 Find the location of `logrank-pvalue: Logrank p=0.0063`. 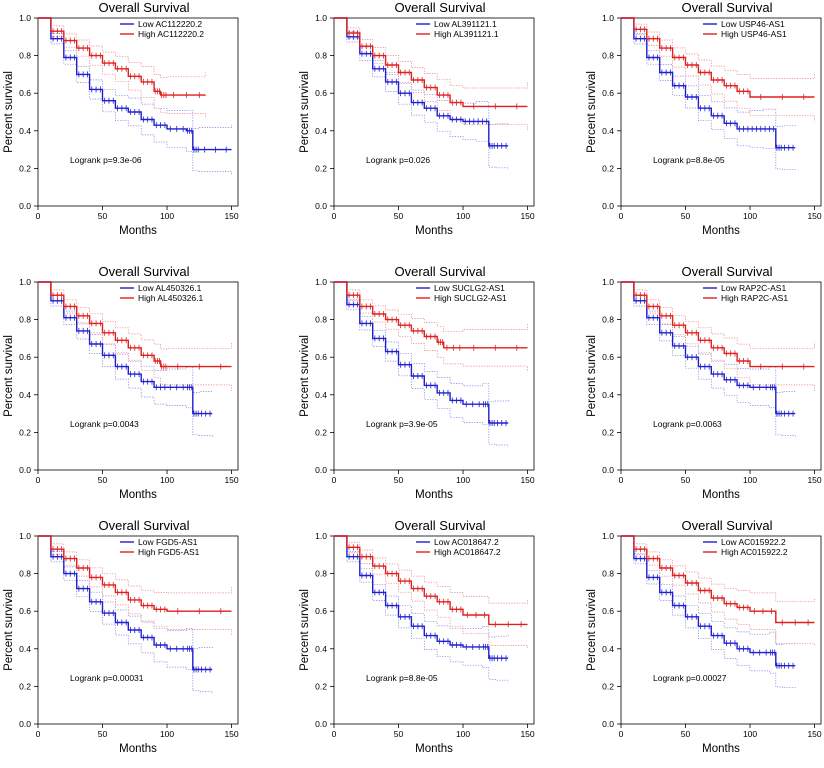

logrank-pvalue: Logrank p=0.0063 is located at coordinates (687, 424).